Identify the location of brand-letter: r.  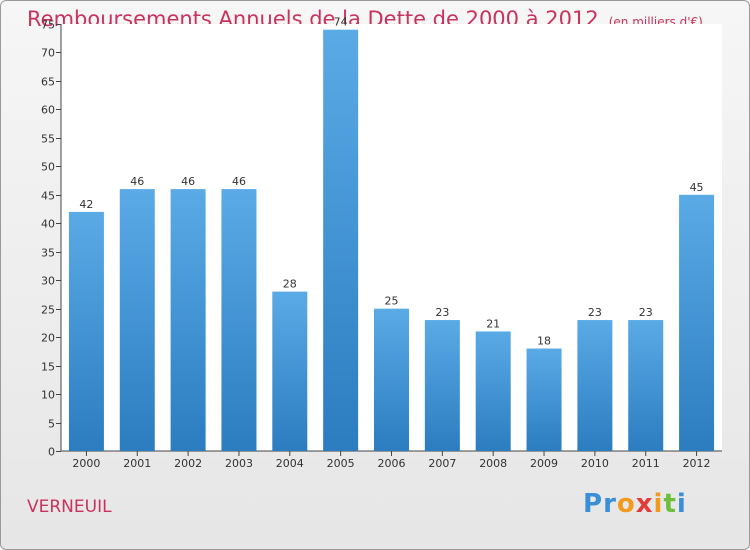
(610, 504).